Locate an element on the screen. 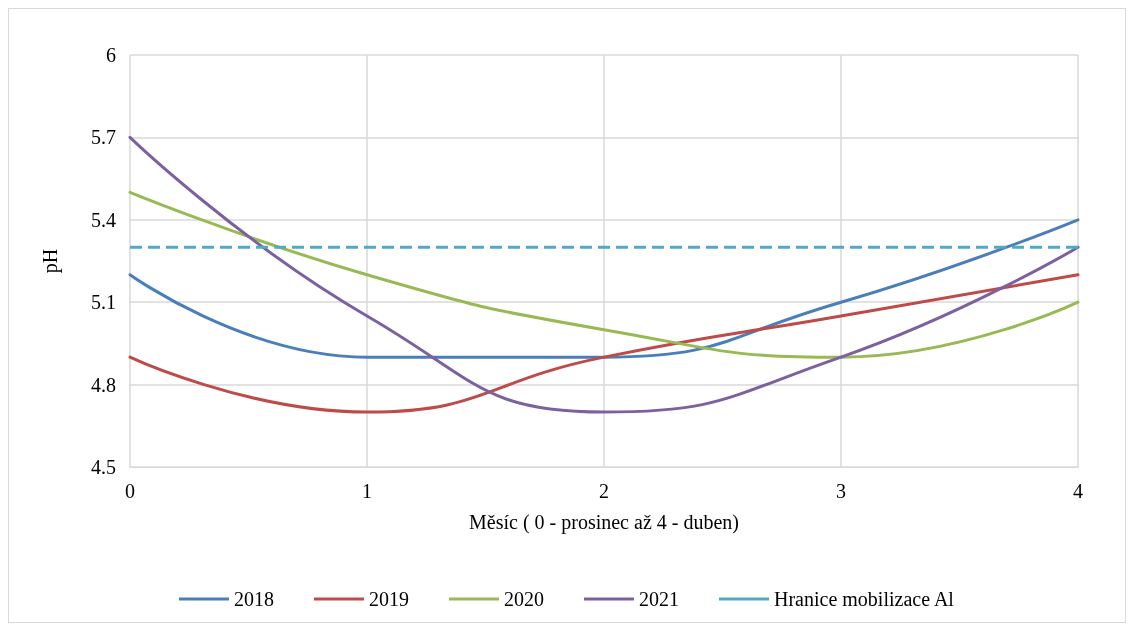 This screenshot has width=1134, height=631. legend-label: 2020 is located at coordinates (523, 599).